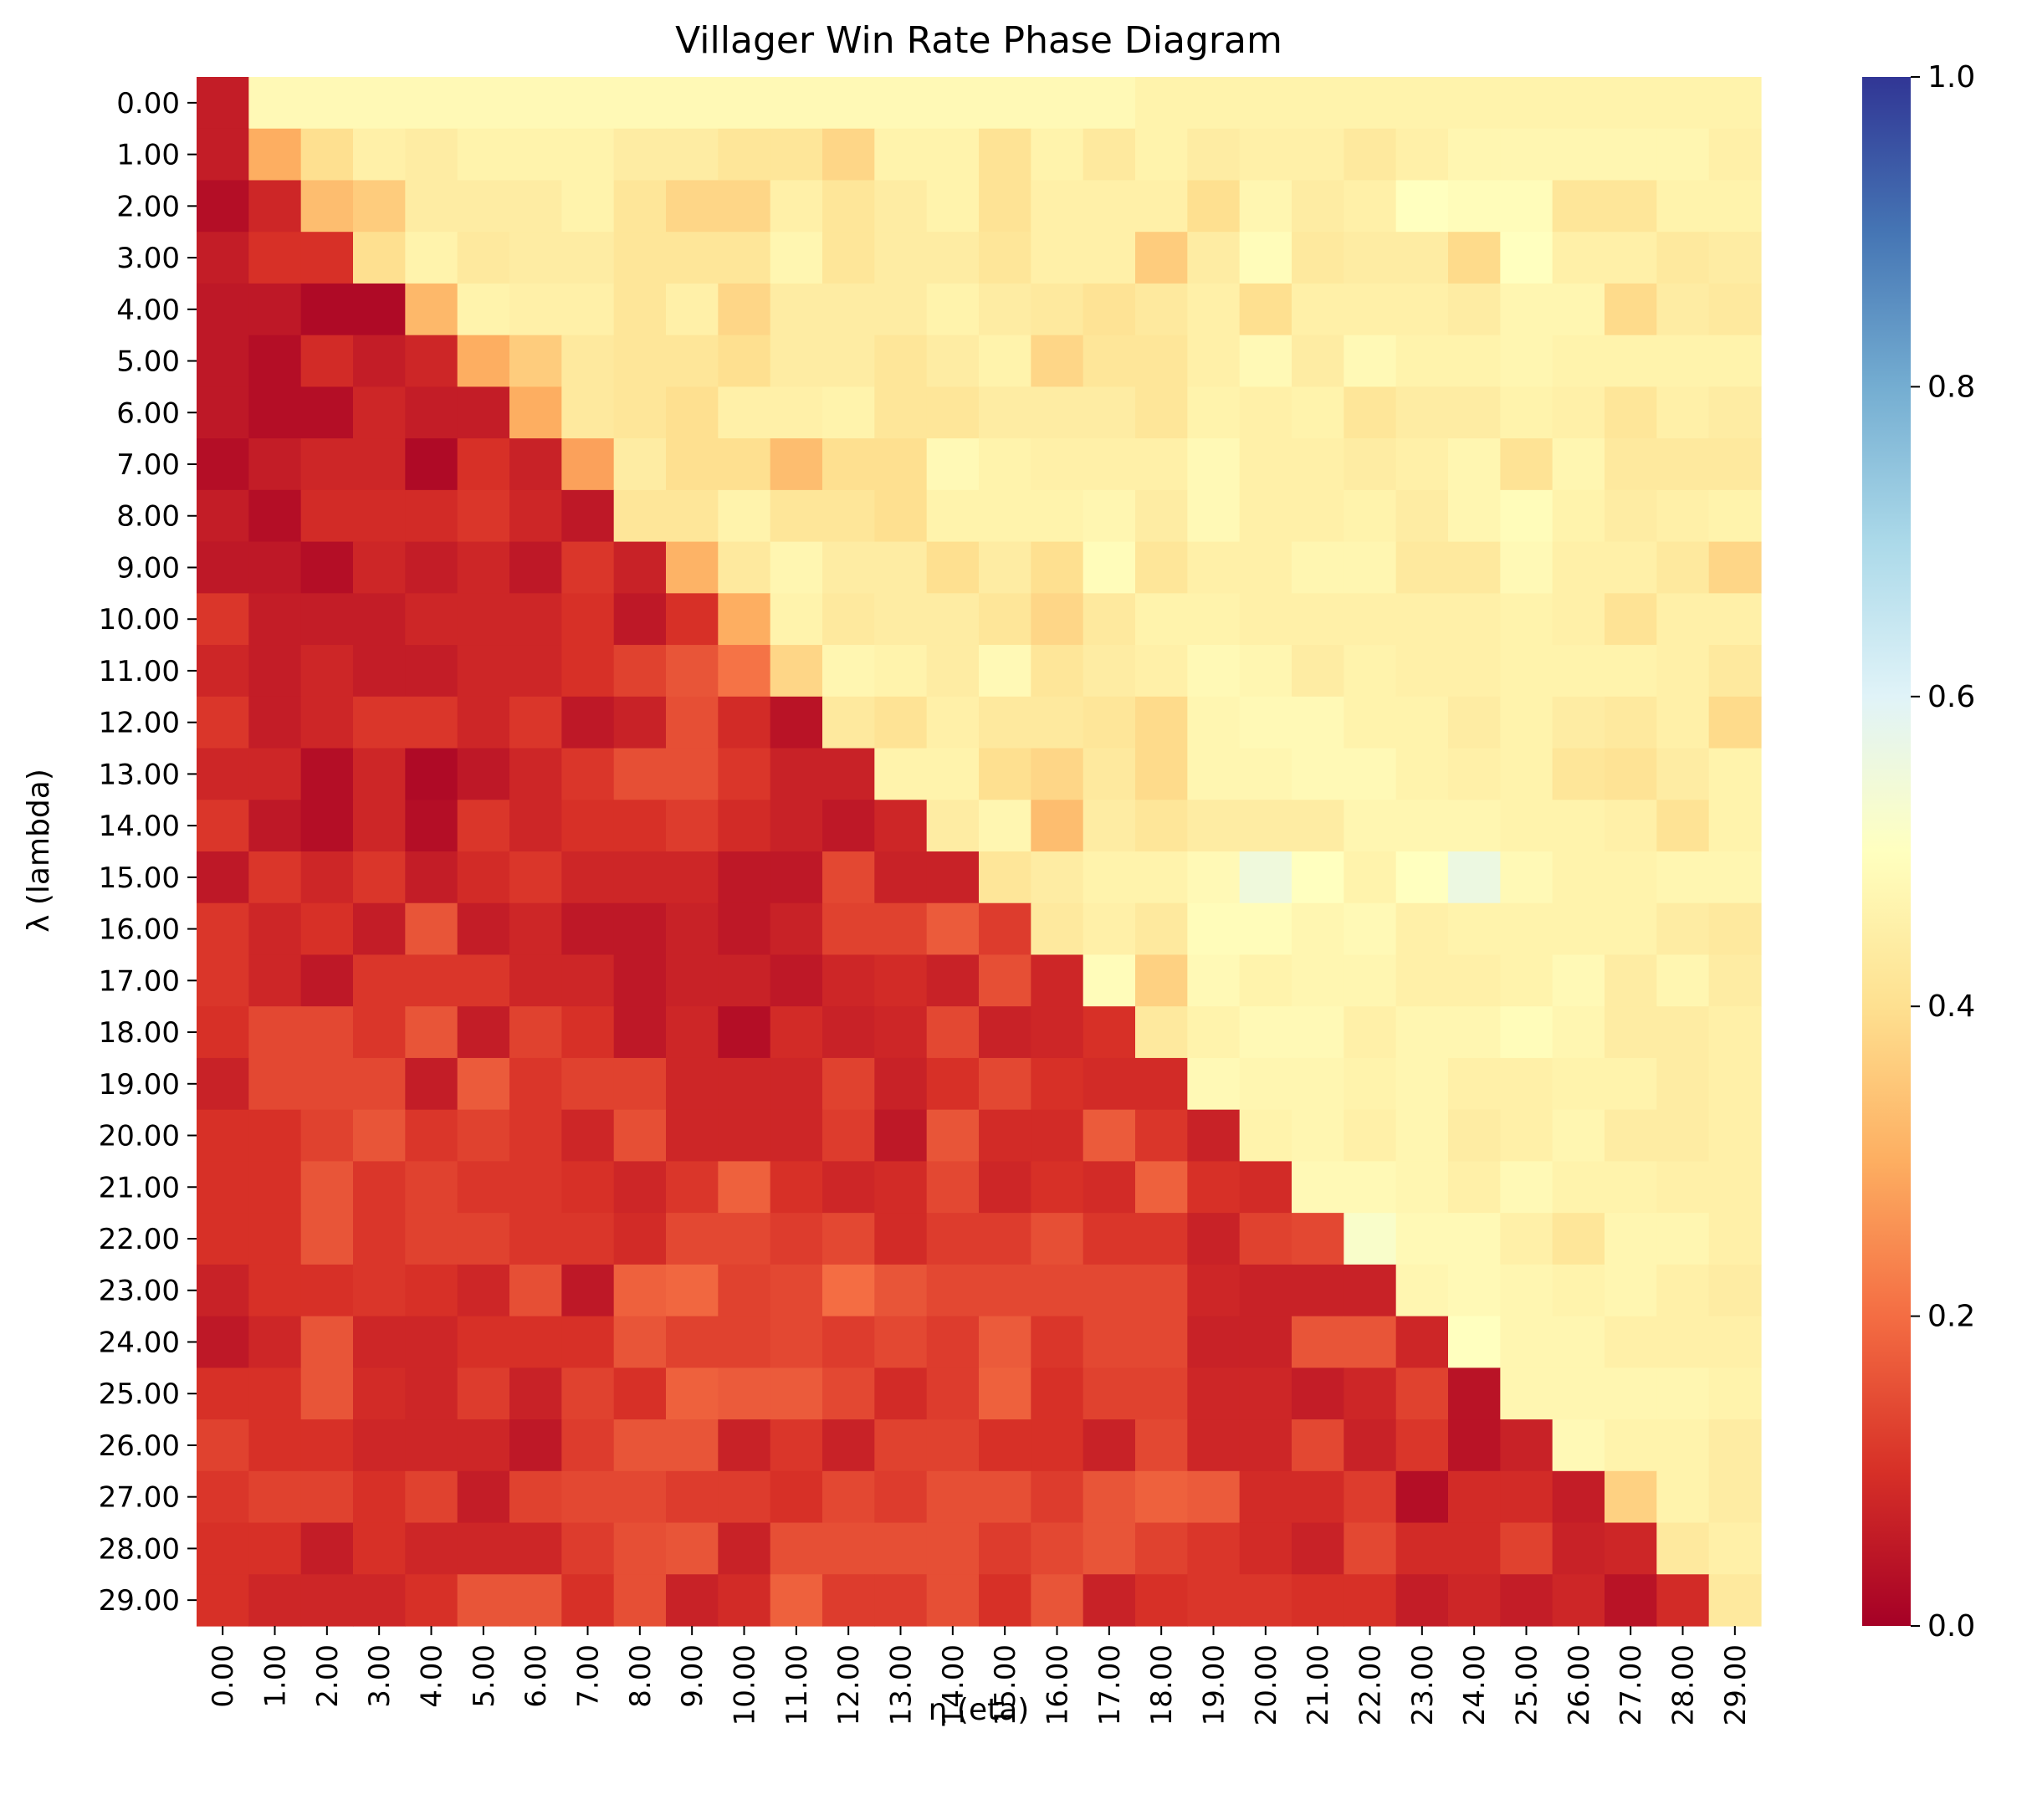 This screenshot has height=1820, width=2032. What do you see at coordinates (692, 1676) in the screenshot?
I see `x-tick-label: 9.00` at bounding box center [692, 1676].